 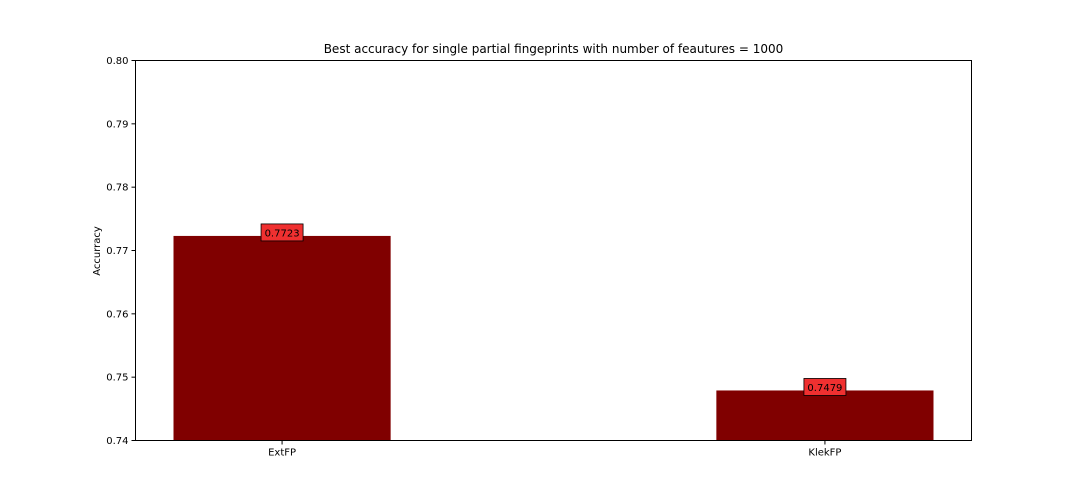 I want to click on data-label: 0.7479, so click(x=824, y=388).